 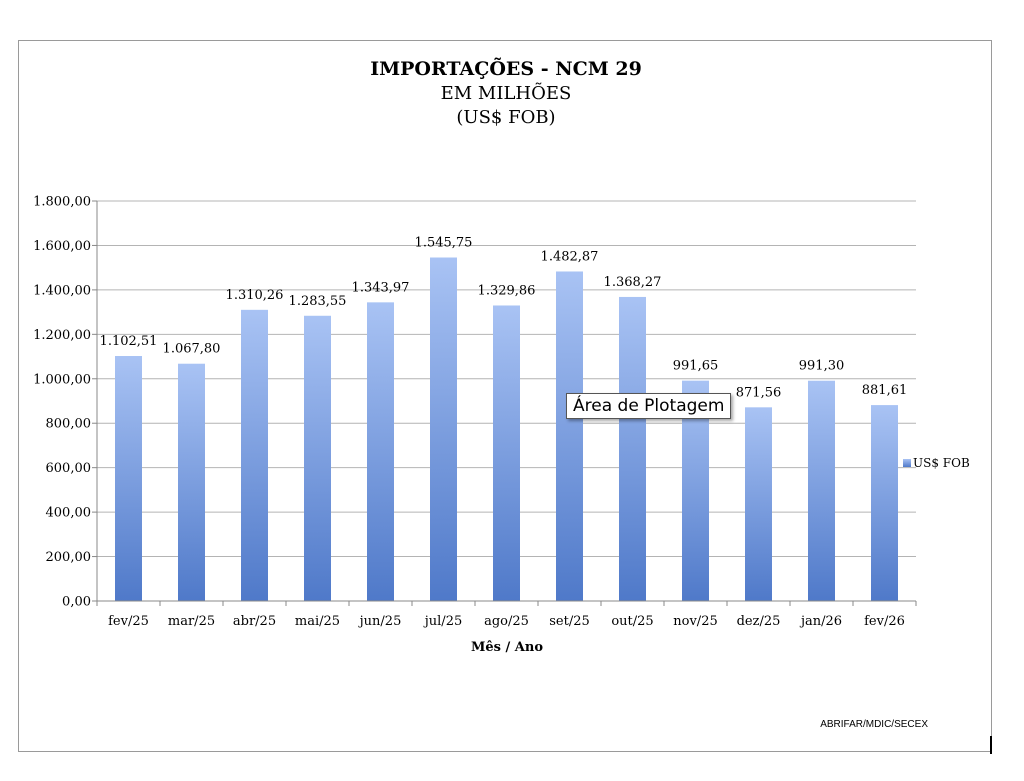 What do you see at coordinates (76, 602) in the screenshot?
I see `y-tick-label: 0,00` at bounding box center [76, 602].